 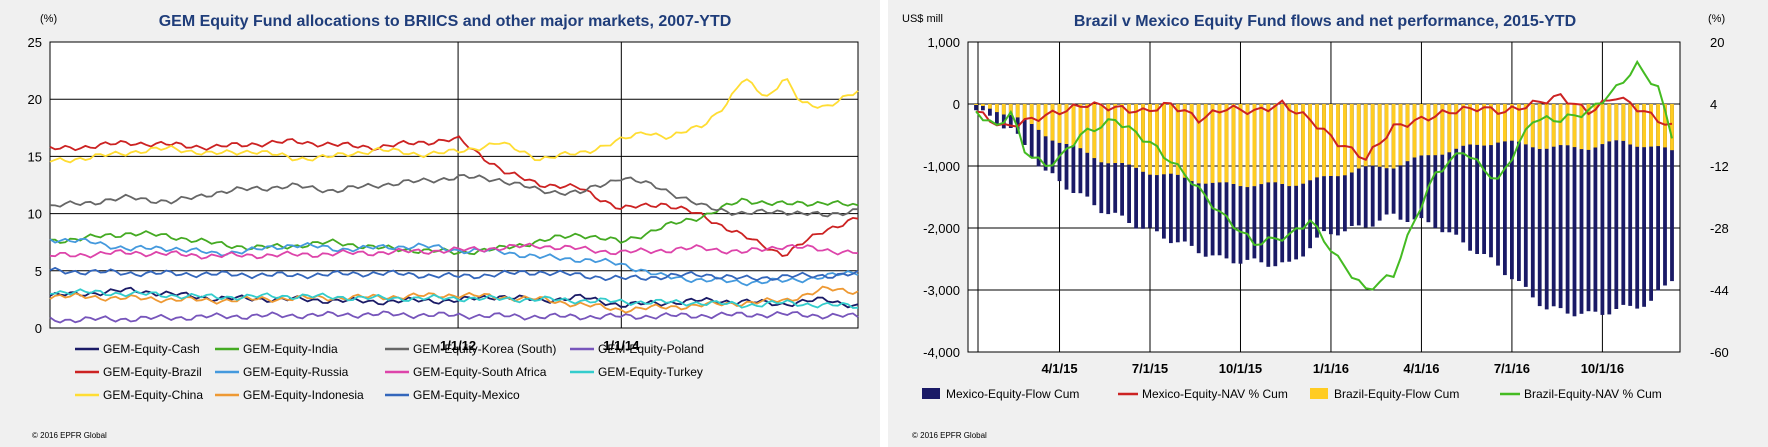 I want to click on right-chart-right-unit: (%), so click(x=1716, y=19).